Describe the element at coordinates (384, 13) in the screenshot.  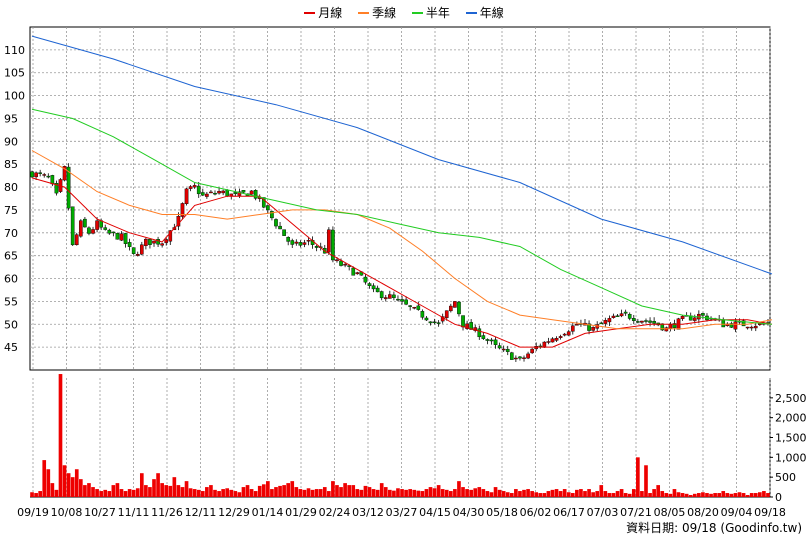
I see `legend-label-quarterly: 季線` at that location.